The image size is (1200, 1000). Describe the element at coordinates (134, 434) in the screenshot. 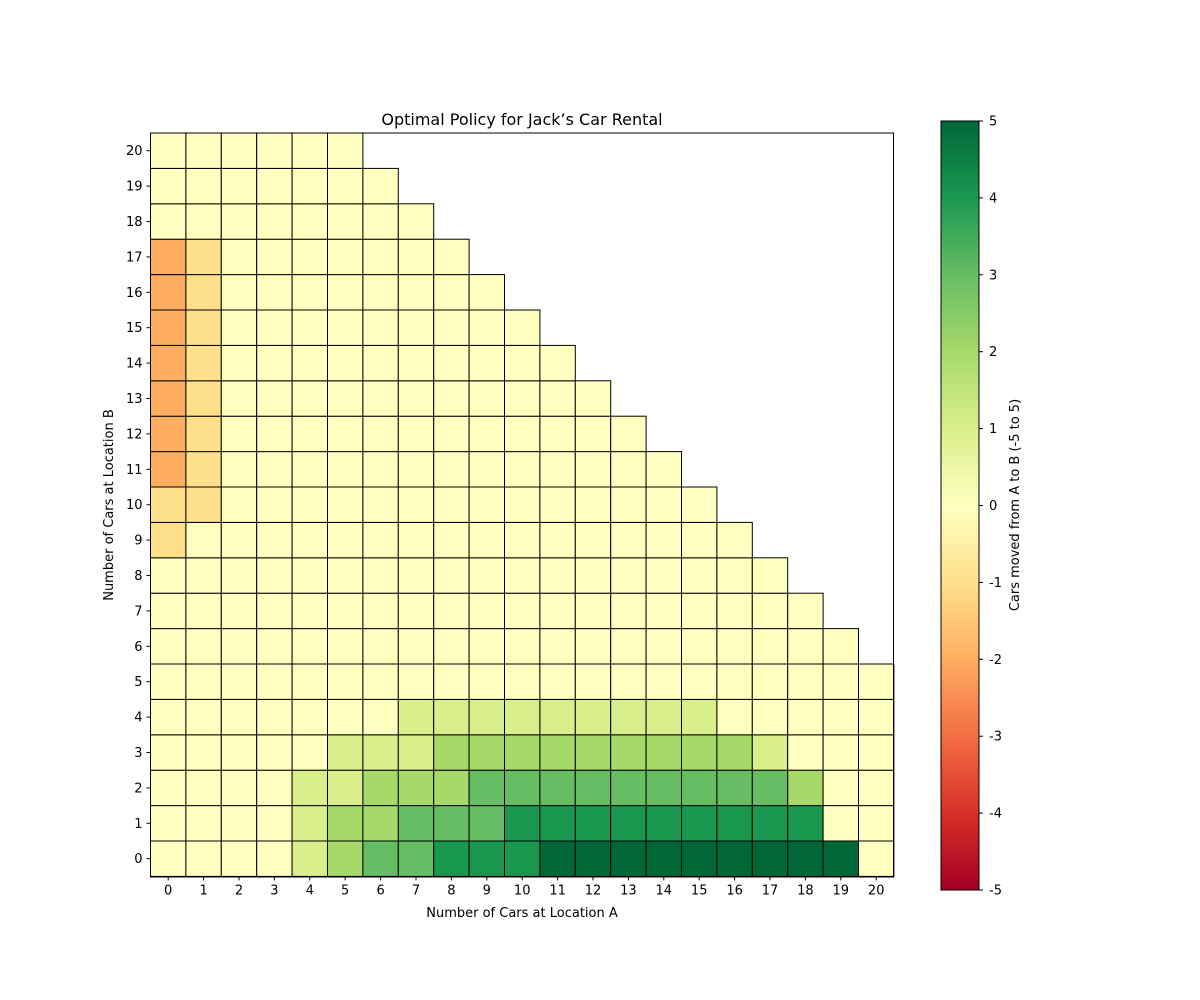

I see `y-tick-label: 12` at that location.